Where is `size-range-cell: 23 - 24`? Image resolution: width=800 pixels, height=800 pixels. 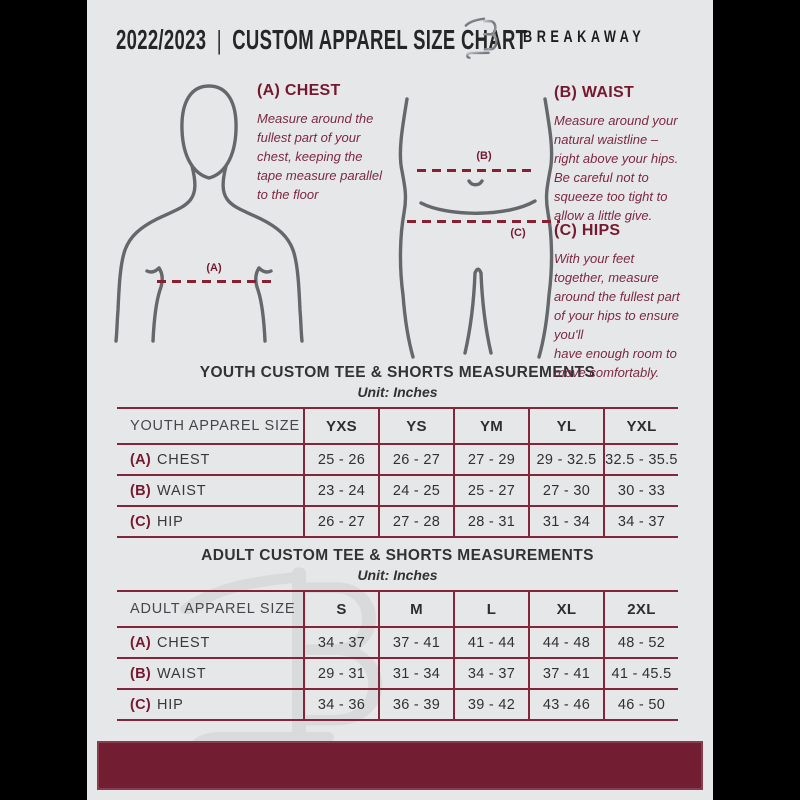
size-range-cell: 23 - 24 is located at coordinates (340, 491).